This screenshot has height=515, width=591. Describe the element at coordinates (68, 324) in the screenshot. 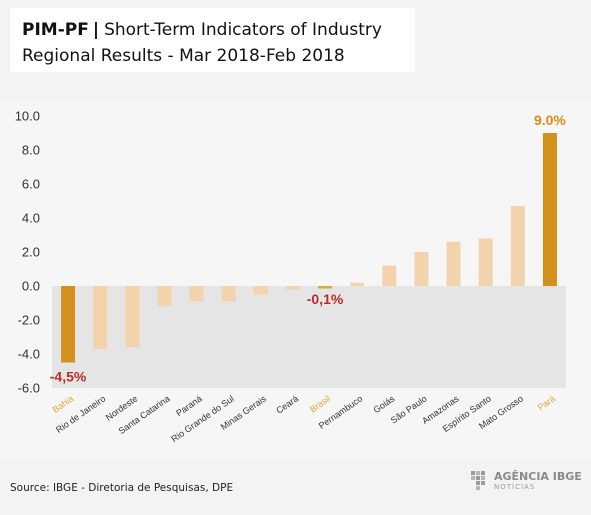

I see `bar-bahia` at that location.